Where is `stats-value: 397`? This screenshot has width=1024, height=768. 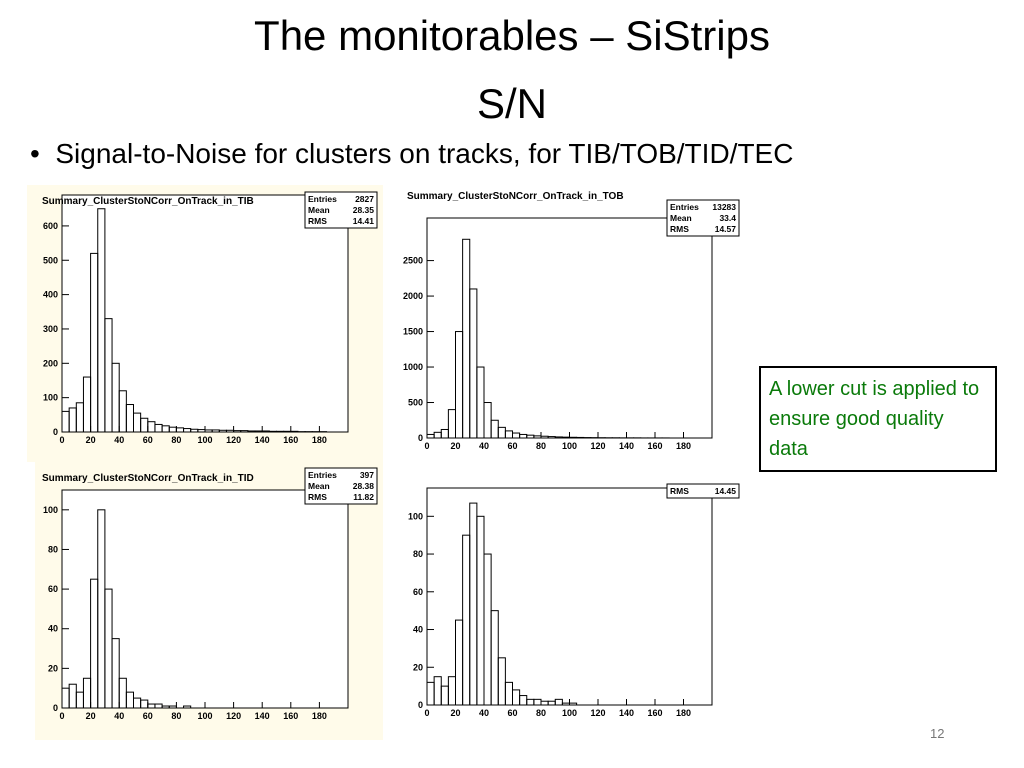
stats-value: 397 is located at coordinates (367, 475).